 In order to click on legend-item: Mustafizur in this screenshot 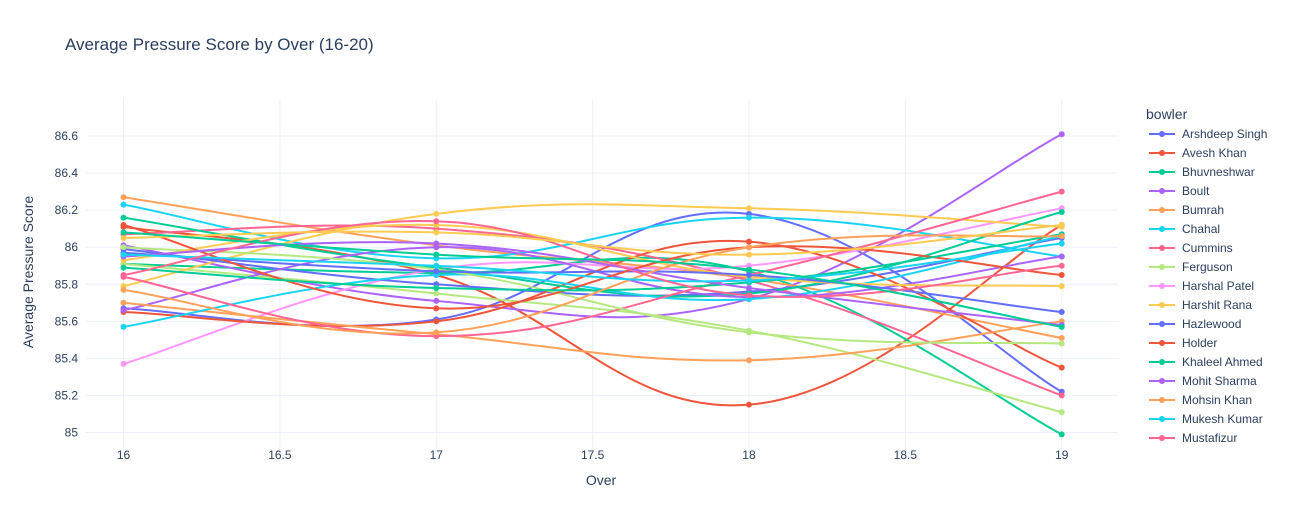, I will do `click(1193, 438)`.